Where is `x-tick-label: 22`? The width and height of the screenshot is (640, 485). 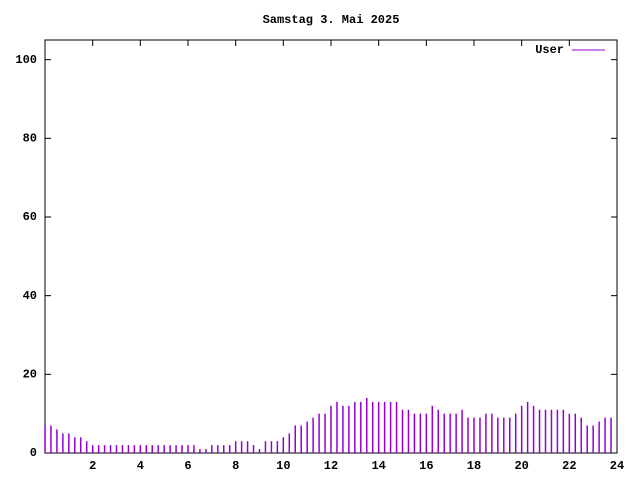 x-tick-label: 22 is located at coordinates (569, 466).